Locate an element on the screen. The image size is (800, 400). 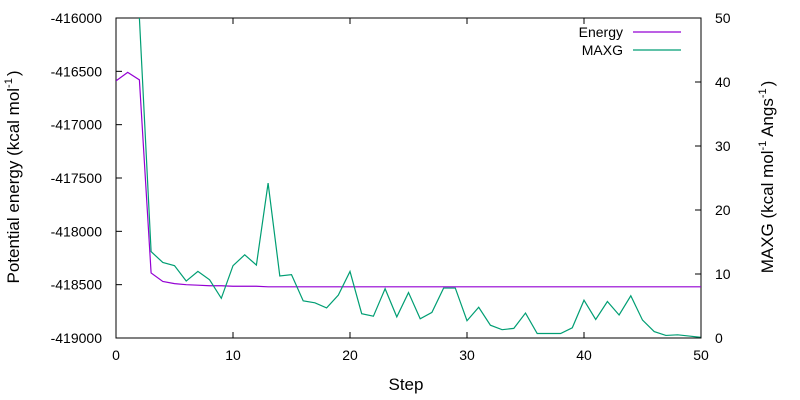
x-tick-label: 10 is located at coordinates (233, 355).